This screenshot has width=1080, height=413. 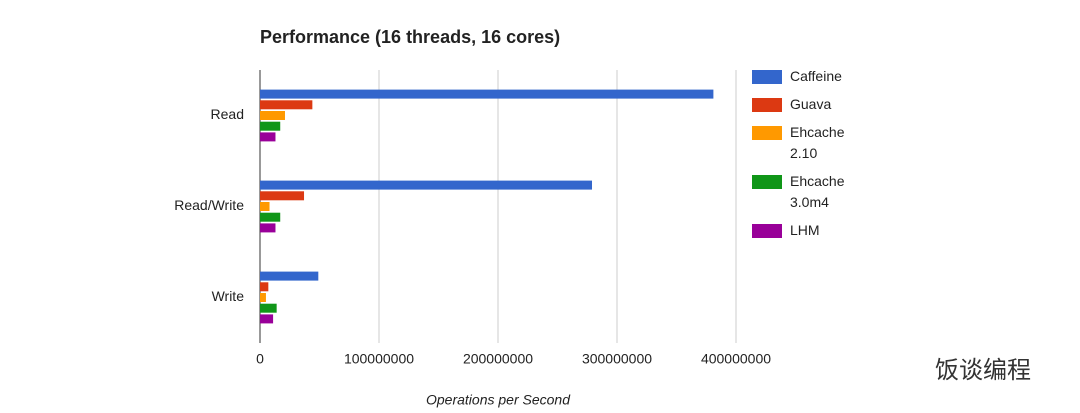 What do you see at coordinates (498, 359) in the screenshot?
I see `x-tick-label: 200000000` at bounding box center [498, 359].